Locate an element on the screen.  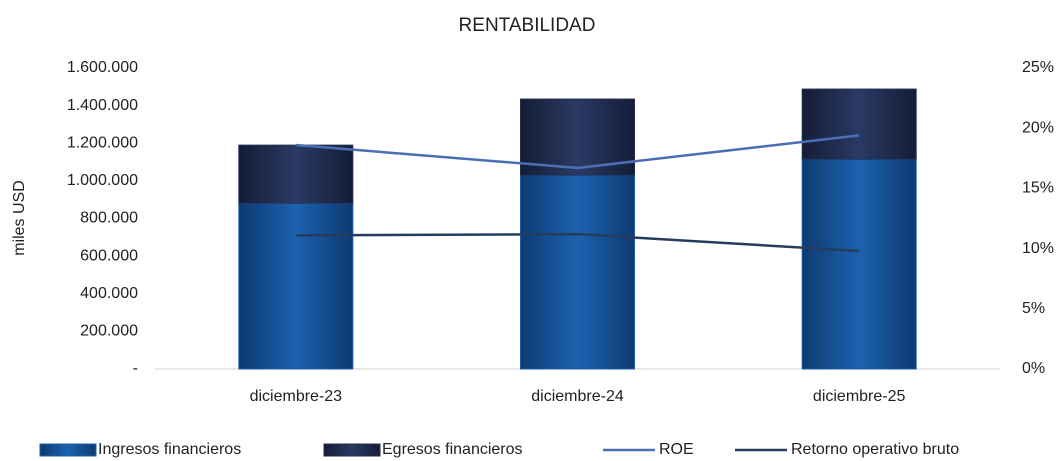
y-tick-label: 400.000 is located at coordinates (109, 293).